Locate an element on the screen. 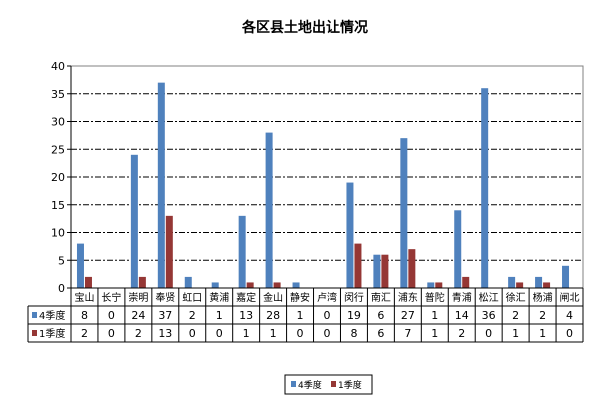 The width and height of the screenshot is (611, 405). table-row-label: 1季度 is located at coordinates (52, 333).